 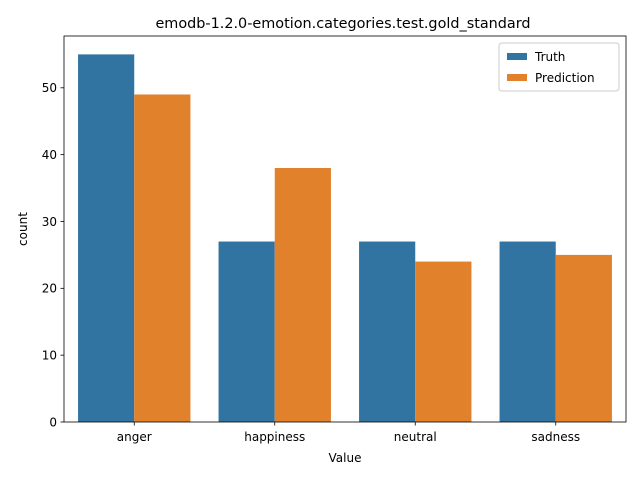 I want to click on legend-swatch-truth, so click(x=517, y=56).